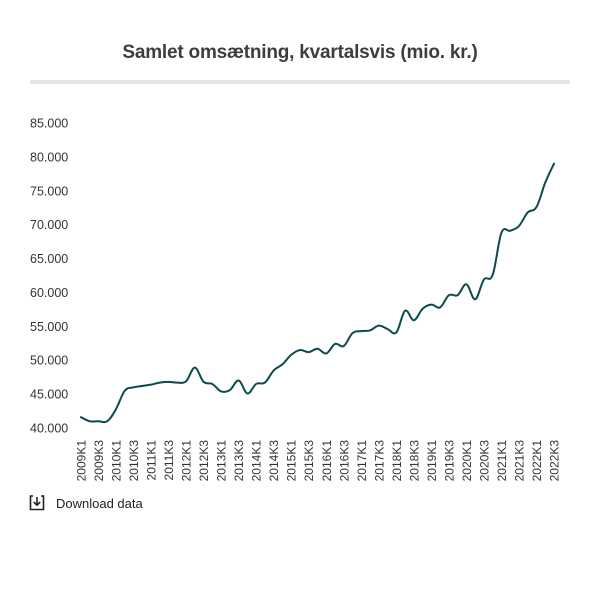  What do you see at coordinates (300, 52) in the screenshot?
I see `chart-title: Samlet omsætning, kvartalsvis (mio. kr.)` at bounding box center [300, 52].